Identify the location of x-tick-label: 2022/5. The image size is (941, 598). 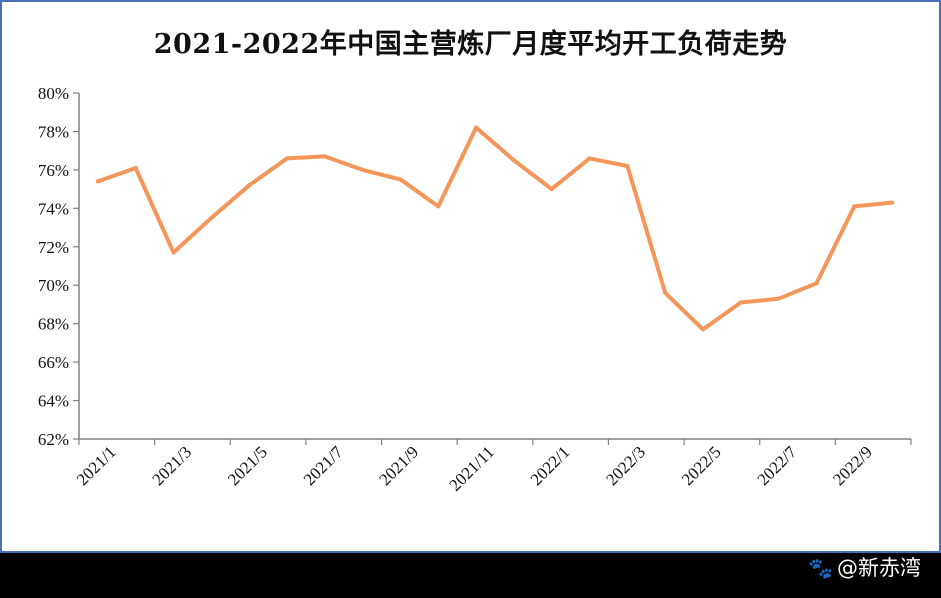
(701, 465).